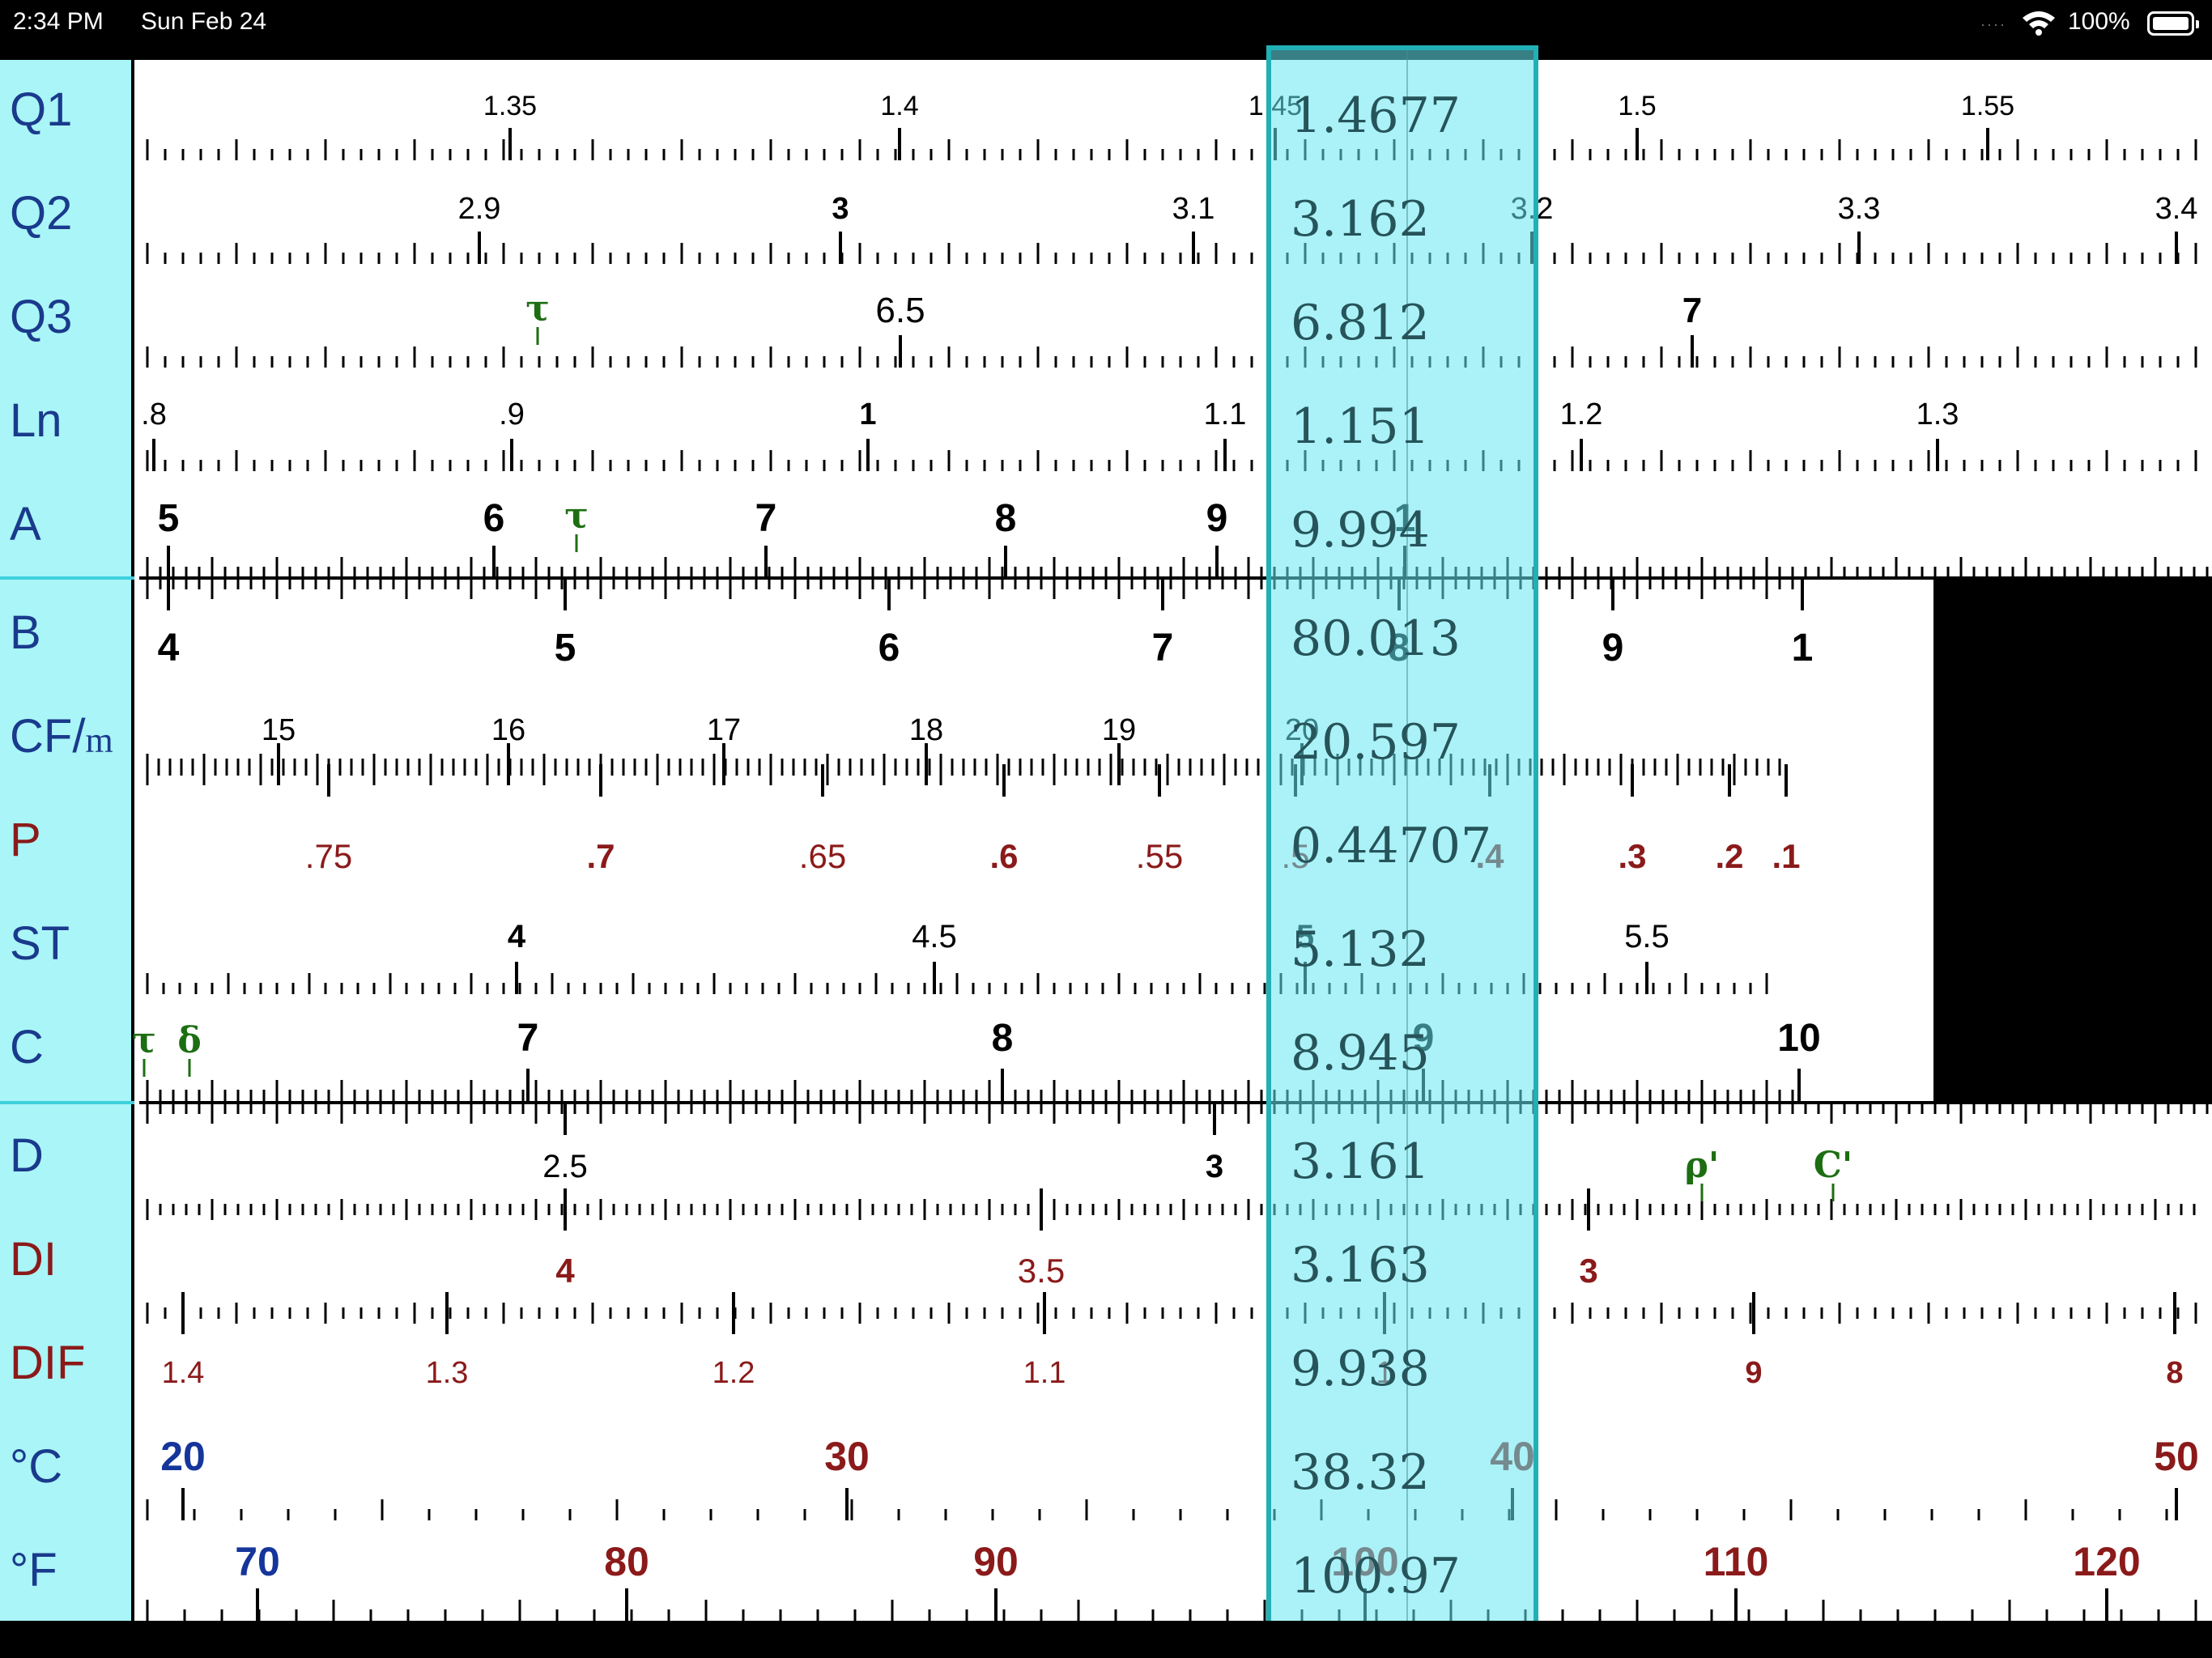  What do you see at coordinates (2099, 21) in the screenshot?
I see `battery-percent: 100%` at bounding box center [2099, 21].